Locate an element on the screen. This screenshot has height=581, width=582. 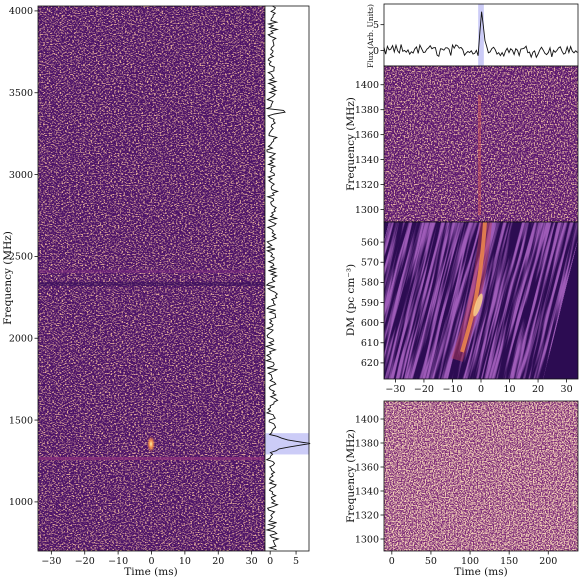
waterfall-zoom-panel: 1300 1320 1340 1360 1380 1400 Frequency (MHz) is located at coordinates (462, 144).